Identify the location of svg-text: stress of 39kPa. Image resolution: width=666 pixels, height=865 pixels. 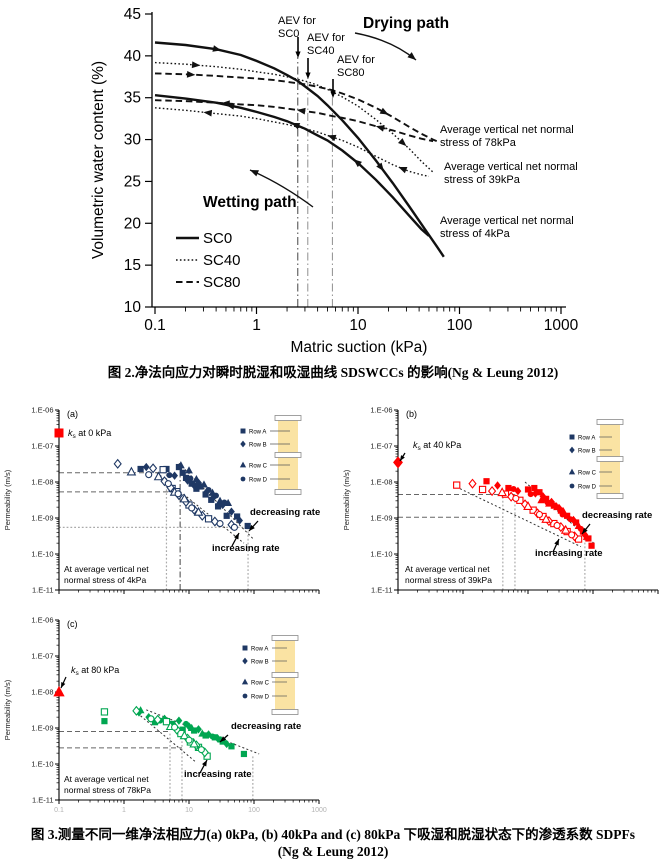
(482, 180).